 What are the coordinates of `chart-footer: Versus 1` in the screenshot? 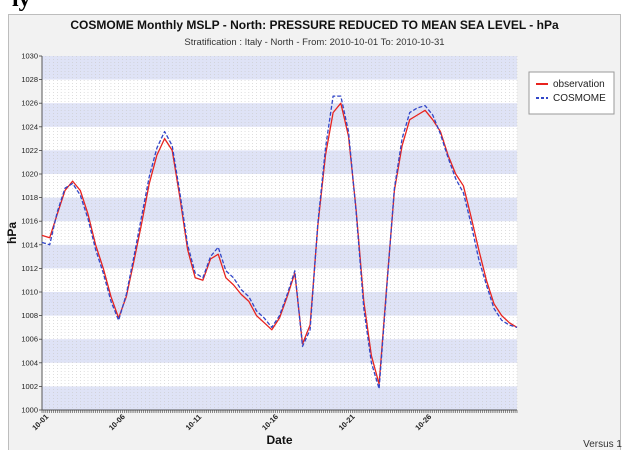 It's located at (602, 444).